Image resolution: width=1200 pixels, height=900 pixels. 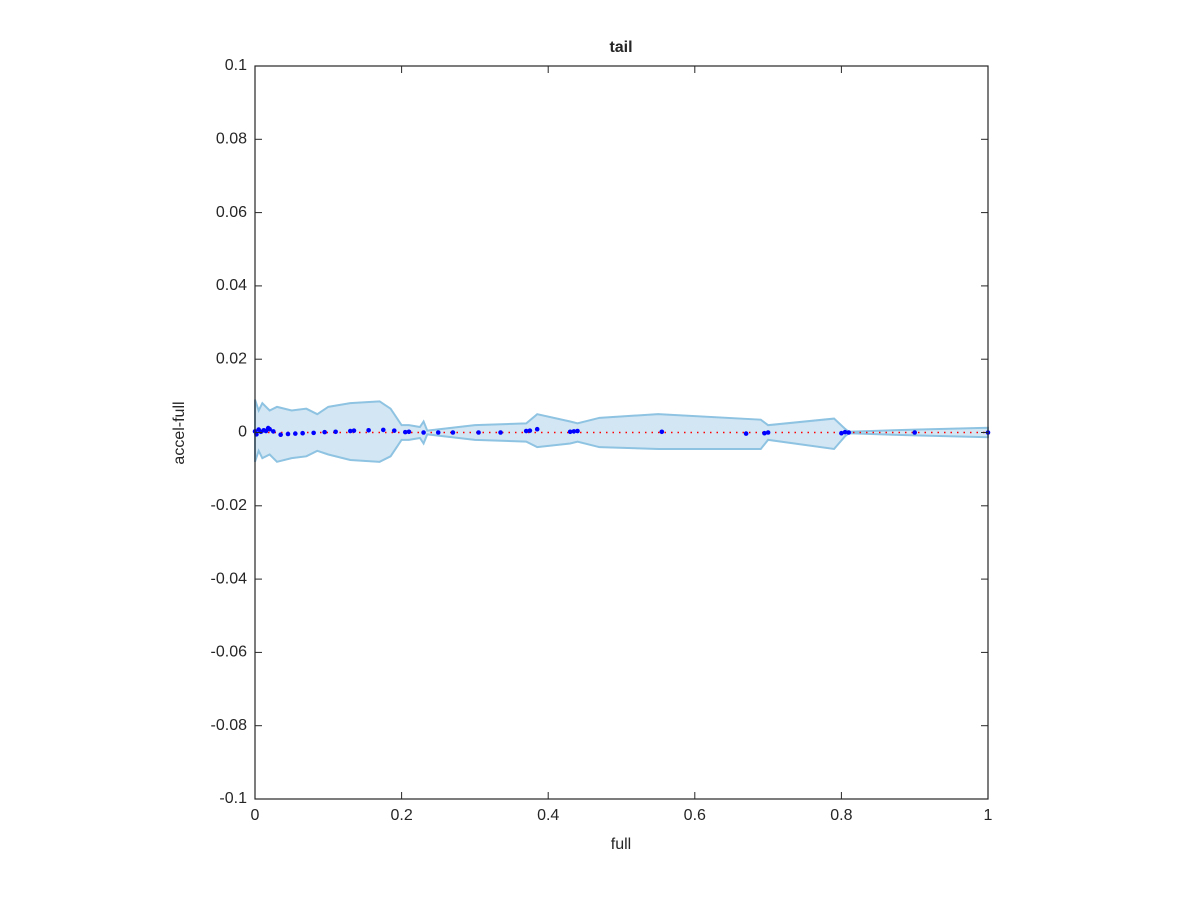 What do you see at coordinates (242, 432) in the screenshot?
I see `y-tick-label: 0` at bounding box center [242, 432].